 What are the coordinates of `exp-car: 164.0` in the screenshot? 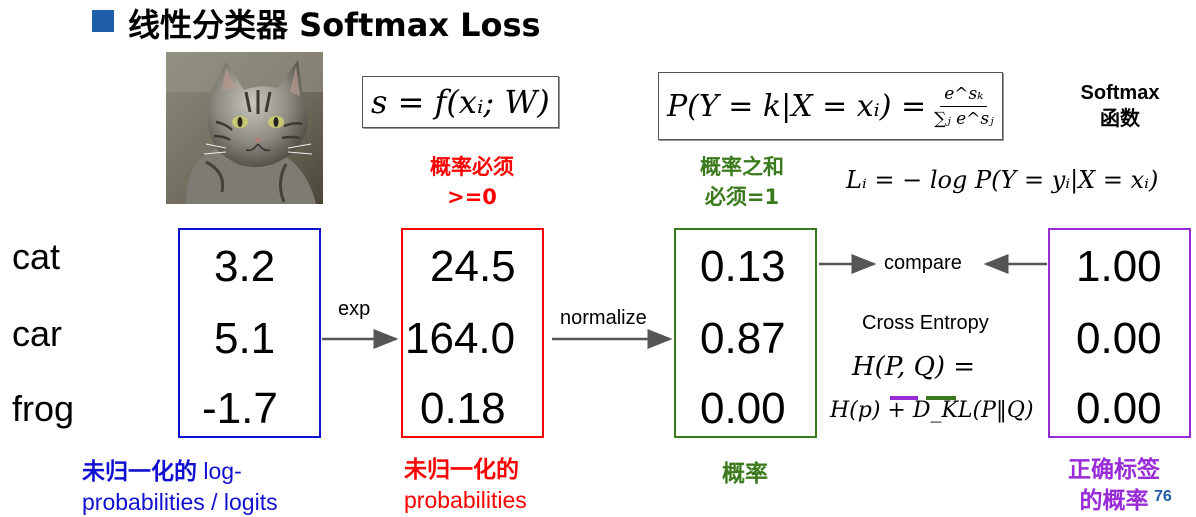 It's located at (460, 338).